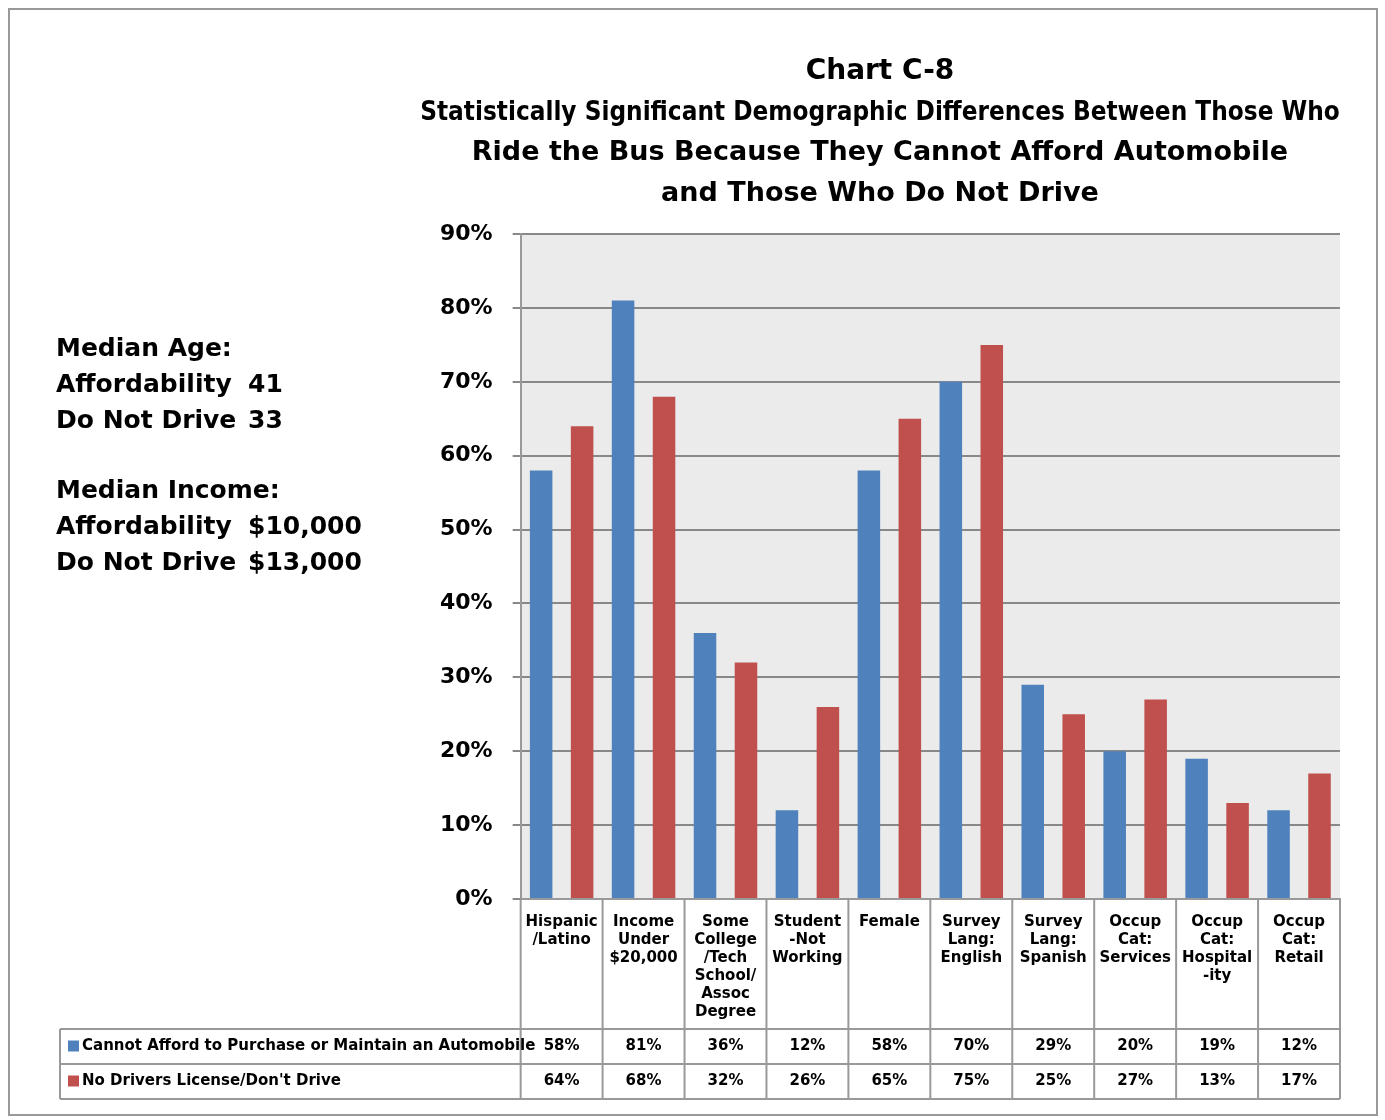 This screenshot has width=1385, height=1120. Describe the element at coordinates (466, 380) in the screenshot. I see `y-tick-label: 70%` at that location.